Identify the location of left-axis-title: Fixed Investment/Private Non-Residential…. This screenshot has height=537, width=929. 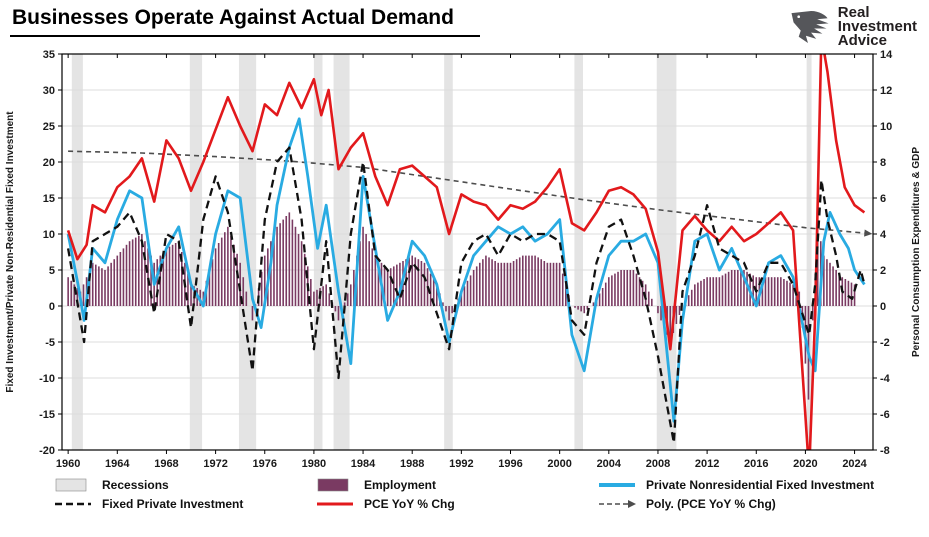
(10, 252).